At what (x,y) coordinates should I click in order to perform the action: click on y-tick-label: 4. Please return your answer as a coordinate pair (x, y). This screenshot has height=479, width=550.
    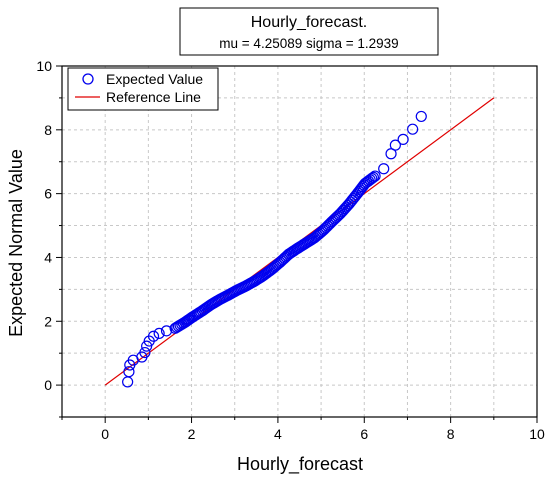
    Looking at the image, I should click on (48, 257).